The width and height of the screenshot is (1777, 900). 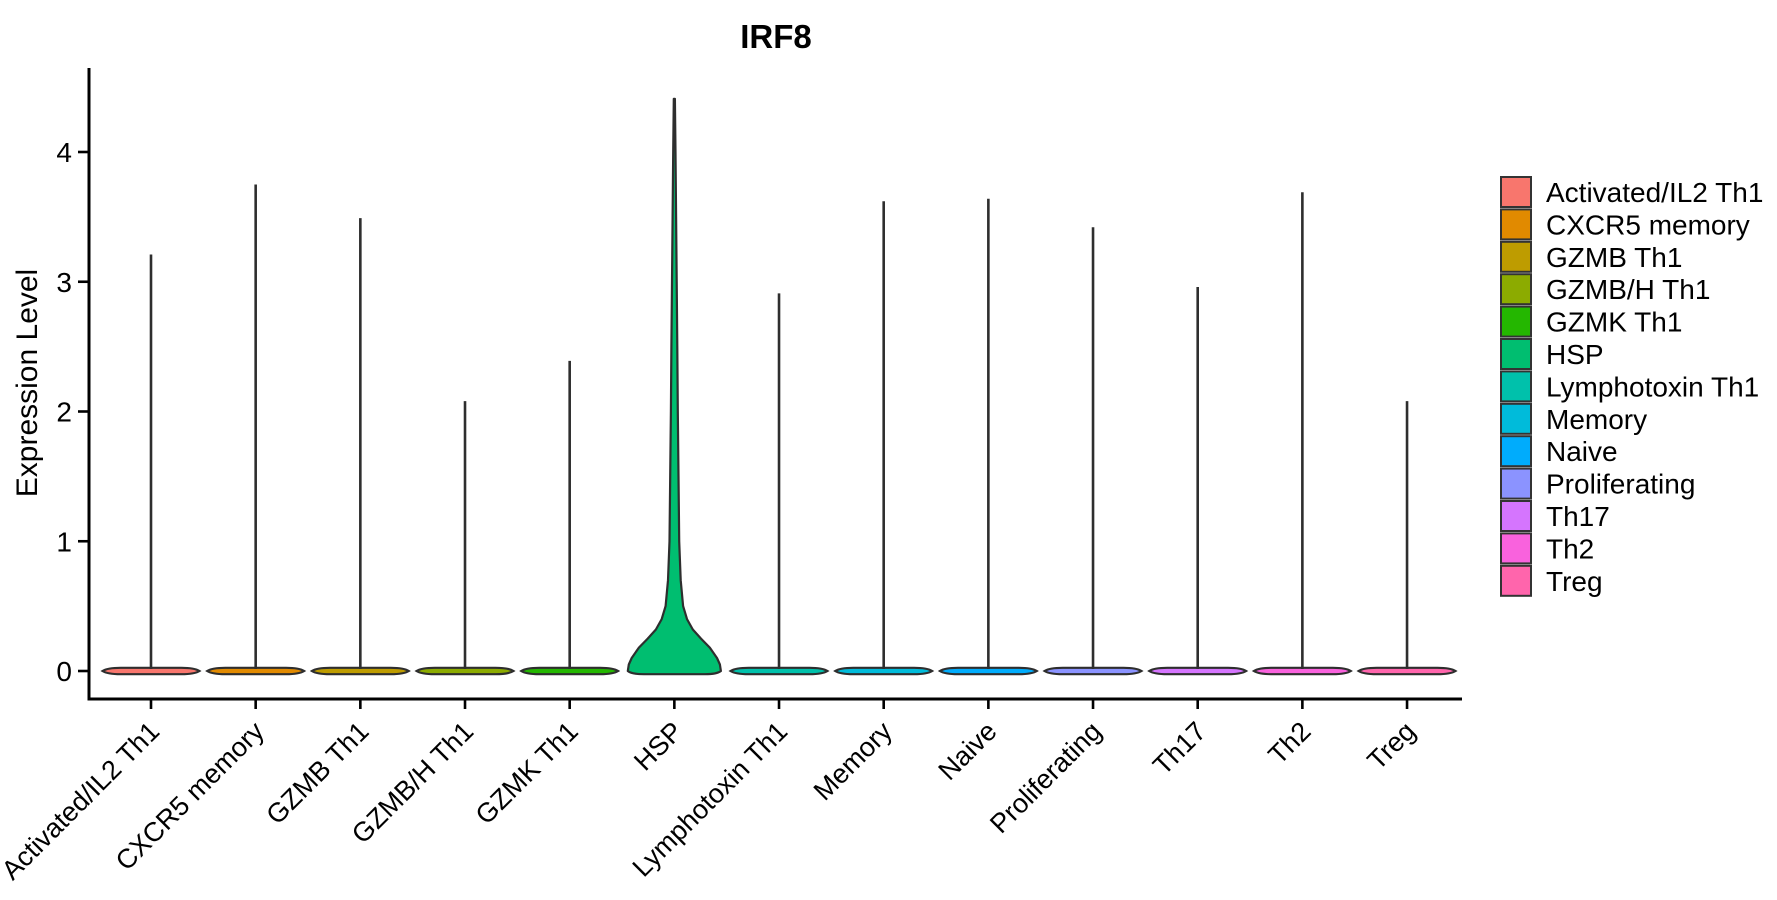 What do you see at coordinates (968, 751) in the screenshot?
I see `x-tick-label: Naive` at bounding box center [968, 751].